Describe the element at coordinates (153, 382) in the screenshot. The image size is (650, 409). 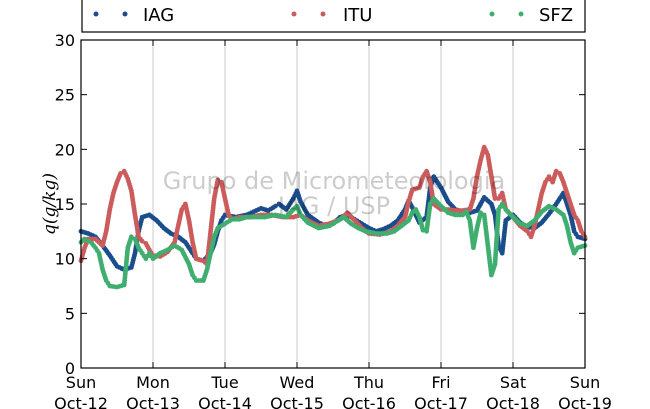
I see `x-tick-day-label: Mon` at that location.